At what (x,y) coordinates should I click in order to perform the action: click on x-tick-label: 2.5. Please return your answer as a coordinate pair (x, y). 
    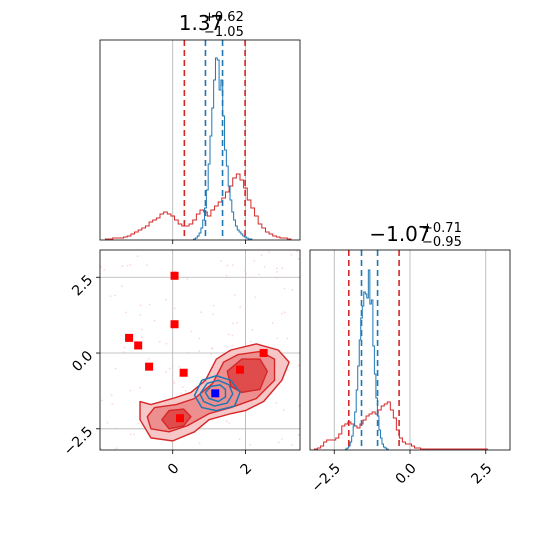
    Looking at the image, I should click on (481, 473).